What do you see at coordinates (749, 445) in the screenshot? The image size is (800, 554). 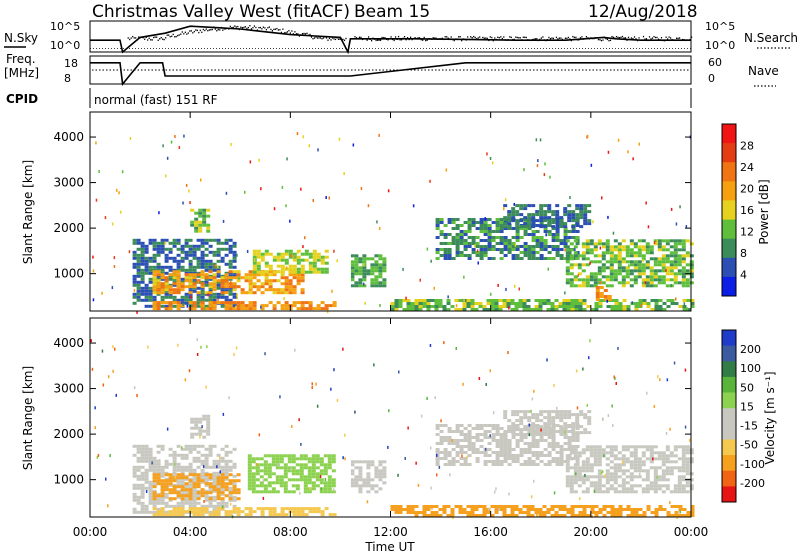 I see `velocity-colorbar-tick-label: -50` at bounding box center [749, 445].